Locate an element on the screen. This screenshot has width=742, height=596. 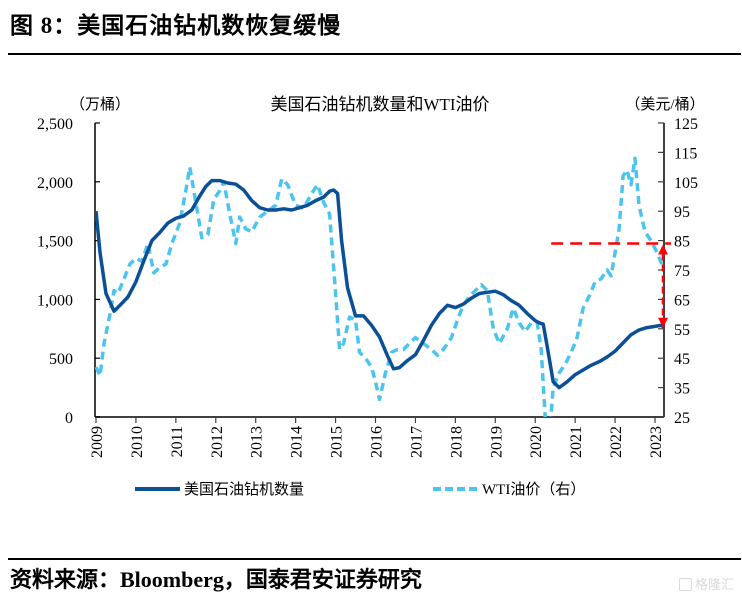
right-tick-label: 75 is located at coordinates (682, 271).